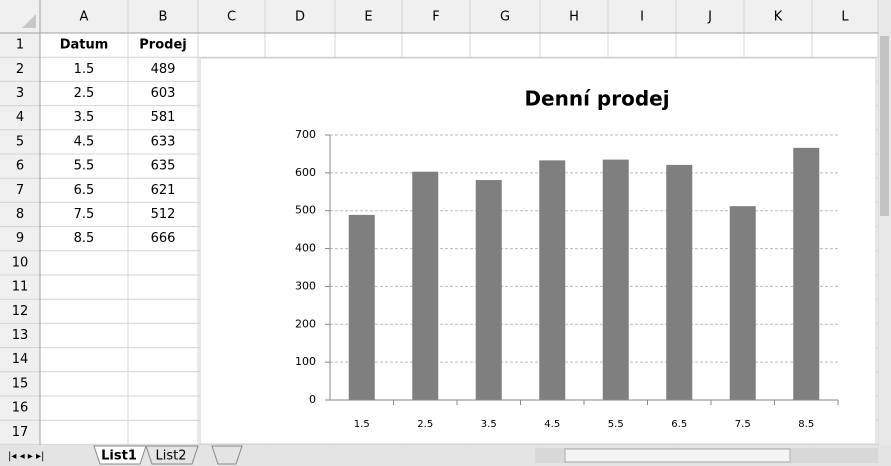 The width and height of the screenshot is (891, 466). I want to click on cell: Datum, so click(84, 45).